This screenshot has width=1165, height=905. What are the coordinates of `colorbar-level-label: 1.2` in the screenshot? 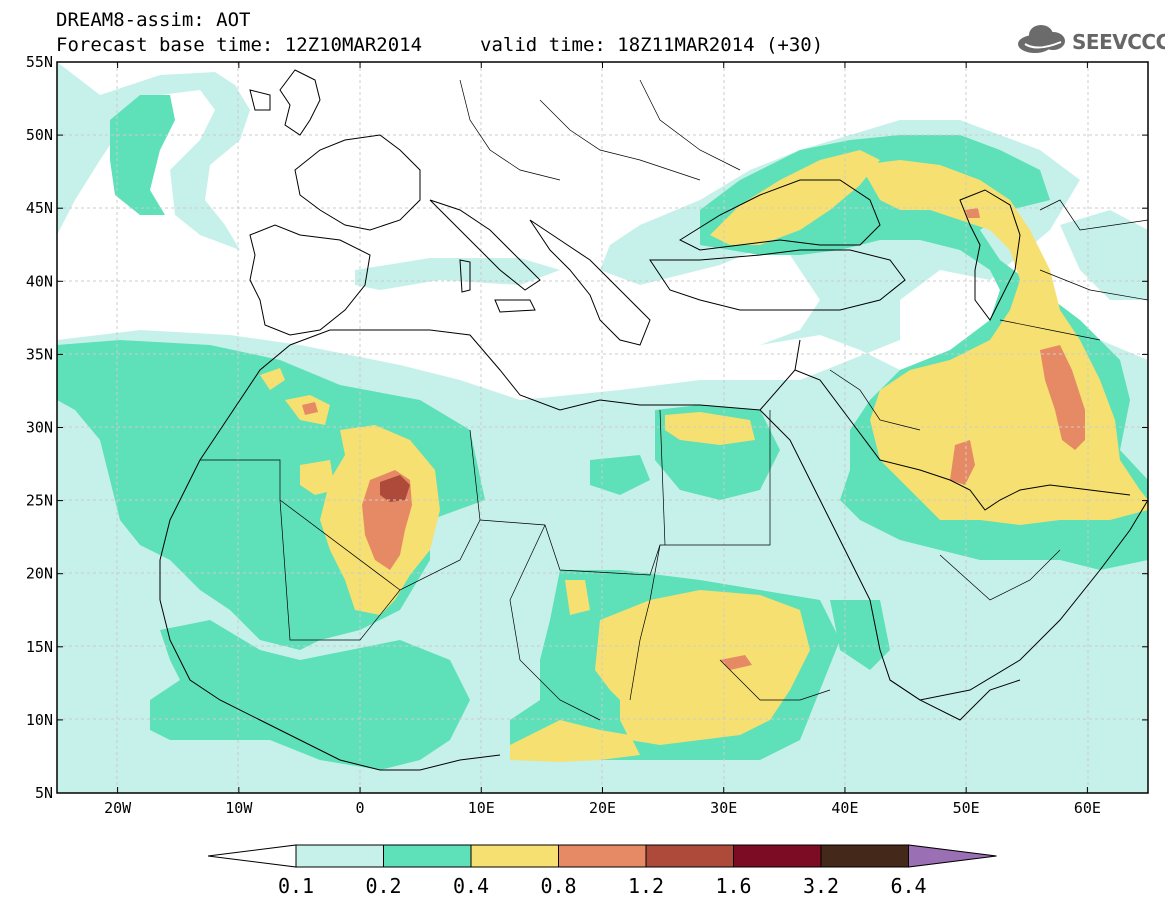 It's located at (646, 886).